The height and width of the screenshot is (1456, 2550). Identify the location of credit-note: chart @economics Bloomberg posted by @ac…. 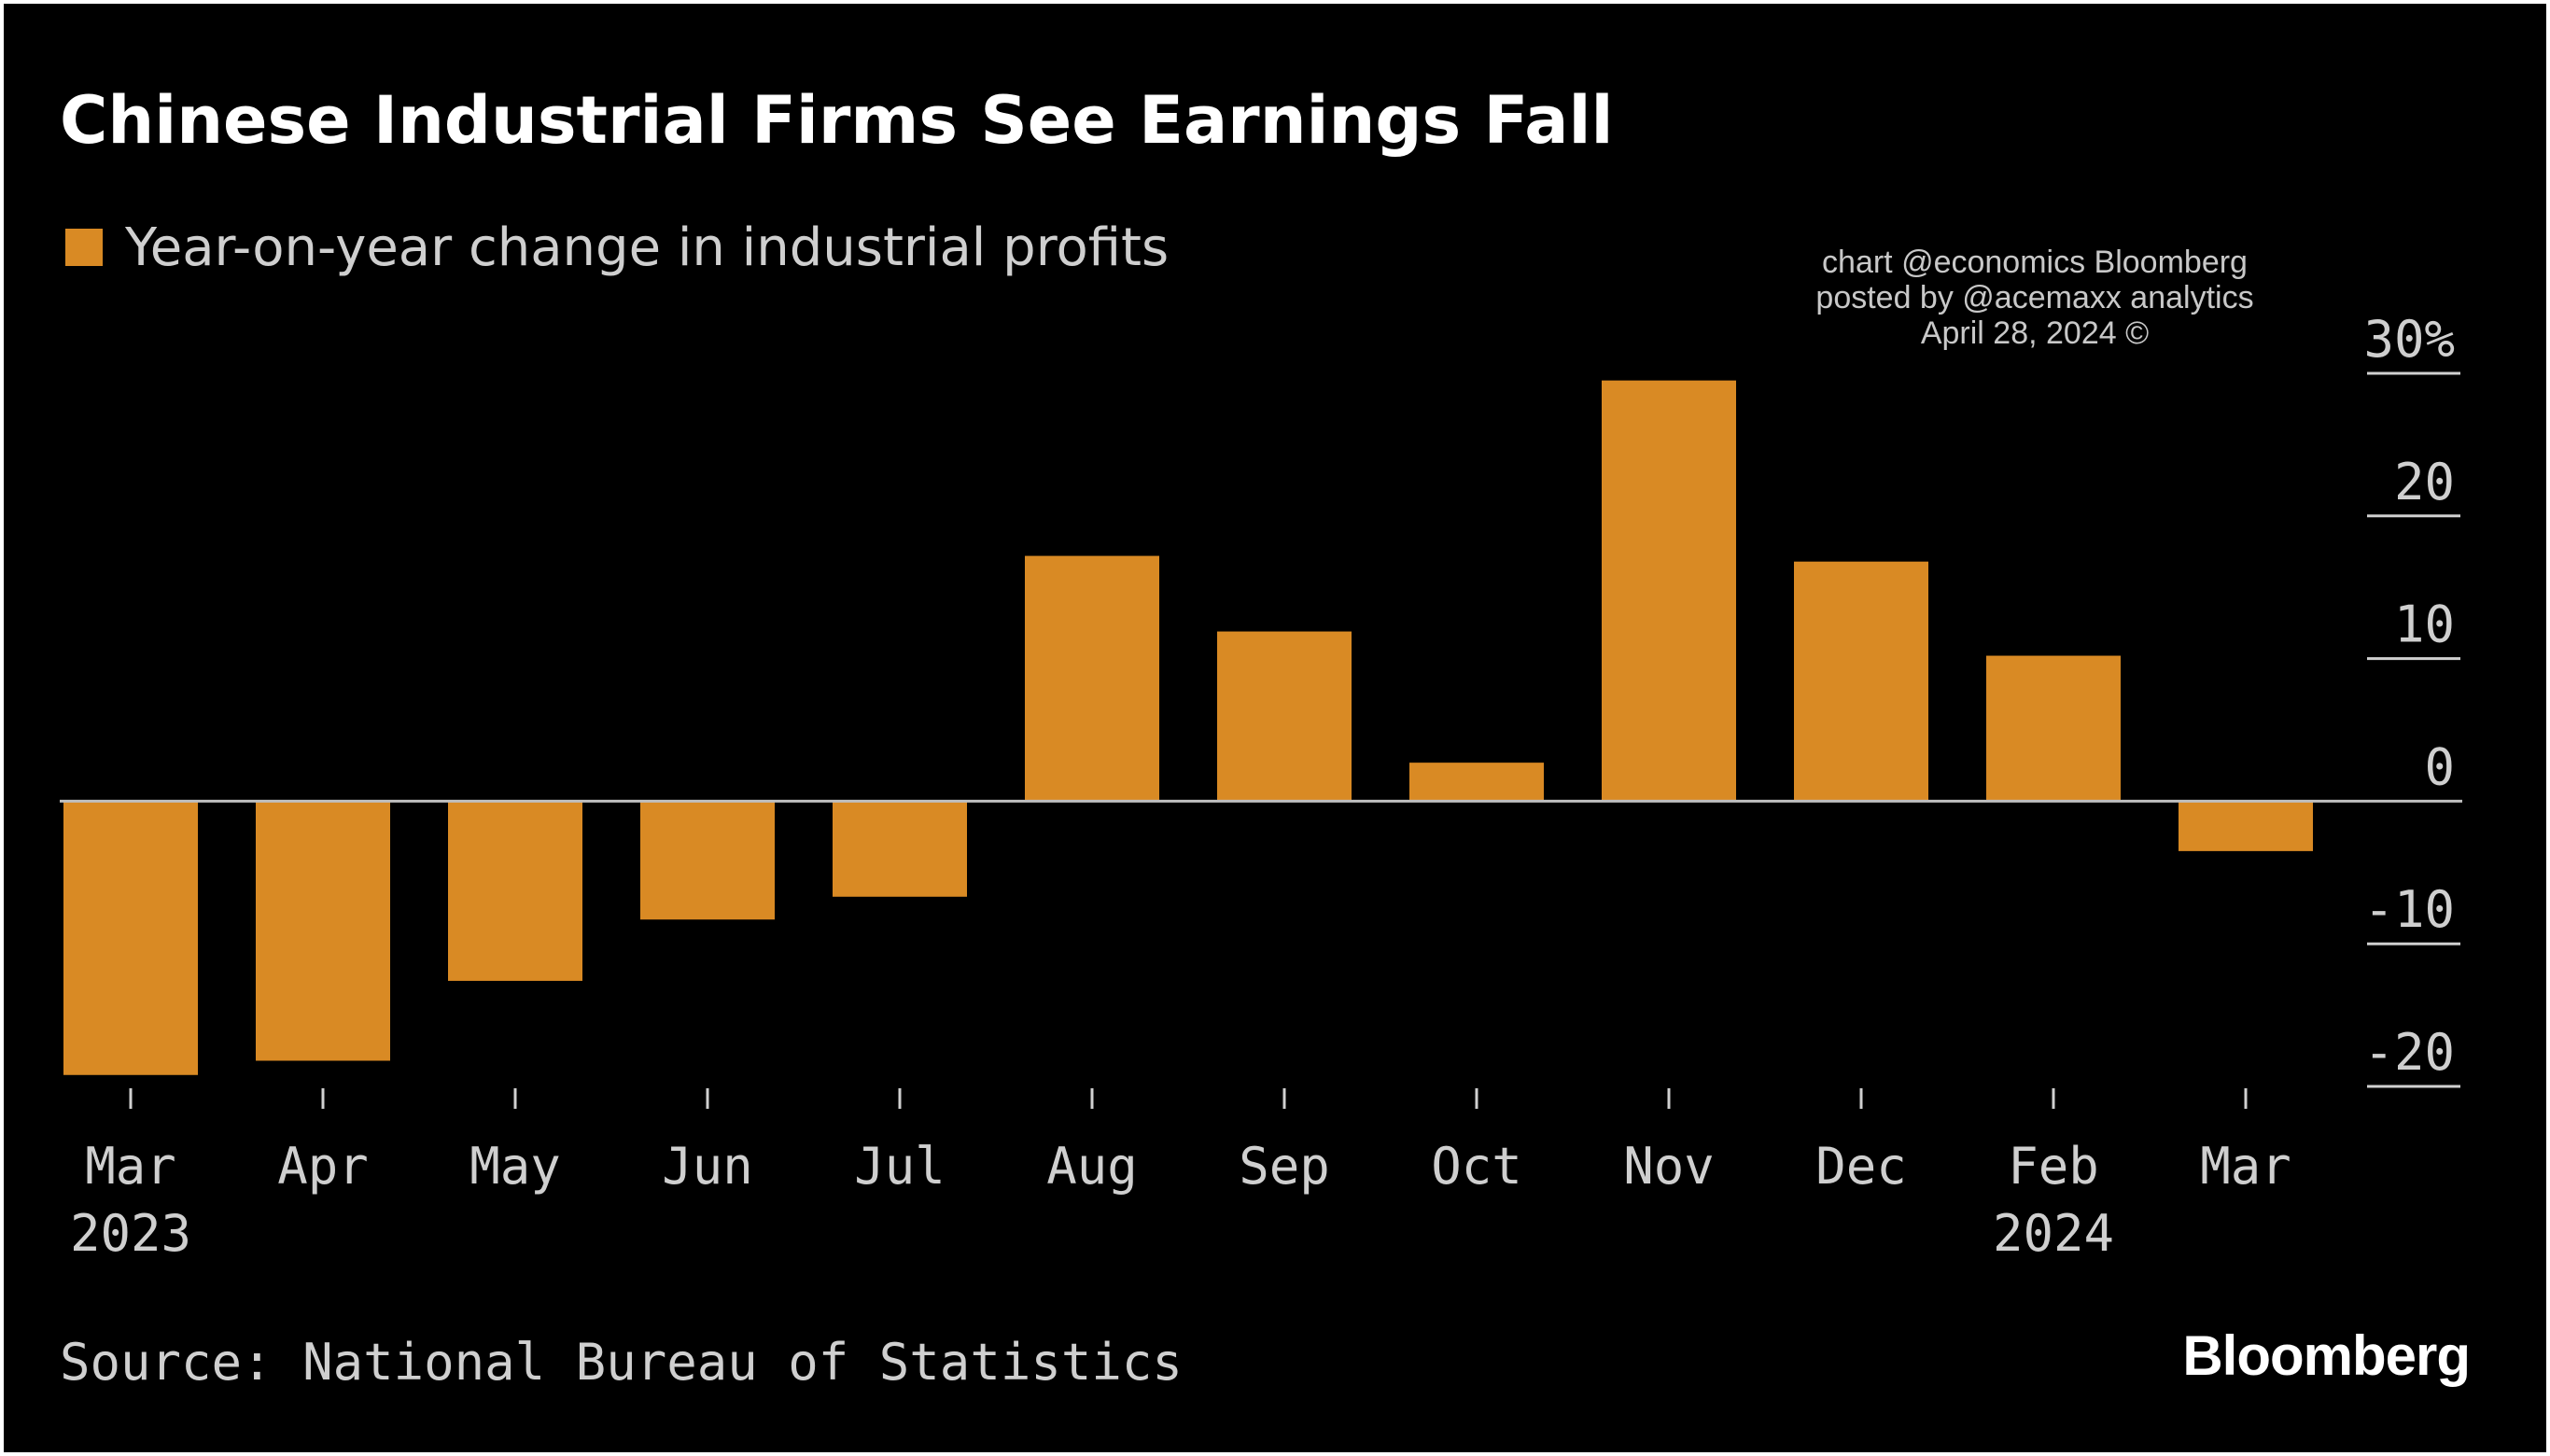
(2034, 298).